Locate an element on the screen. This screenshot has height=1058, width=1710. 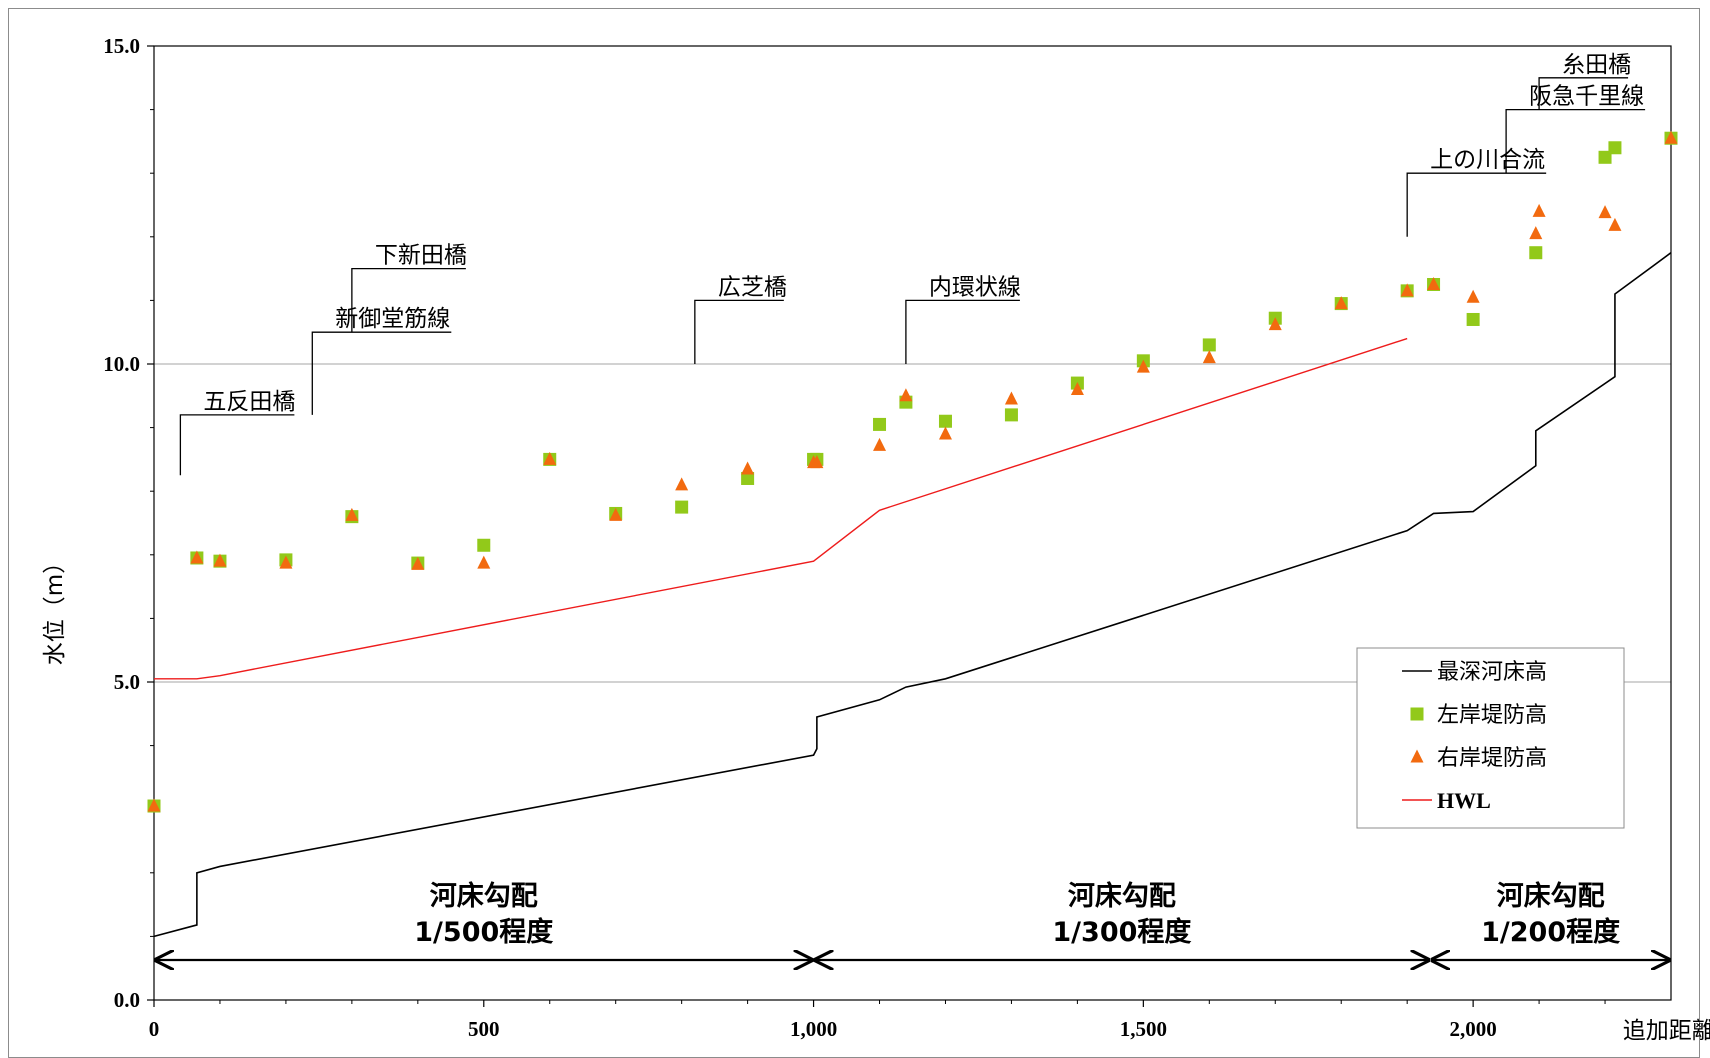
x-tick-label: 500 is located at coordinates (484, 1029).